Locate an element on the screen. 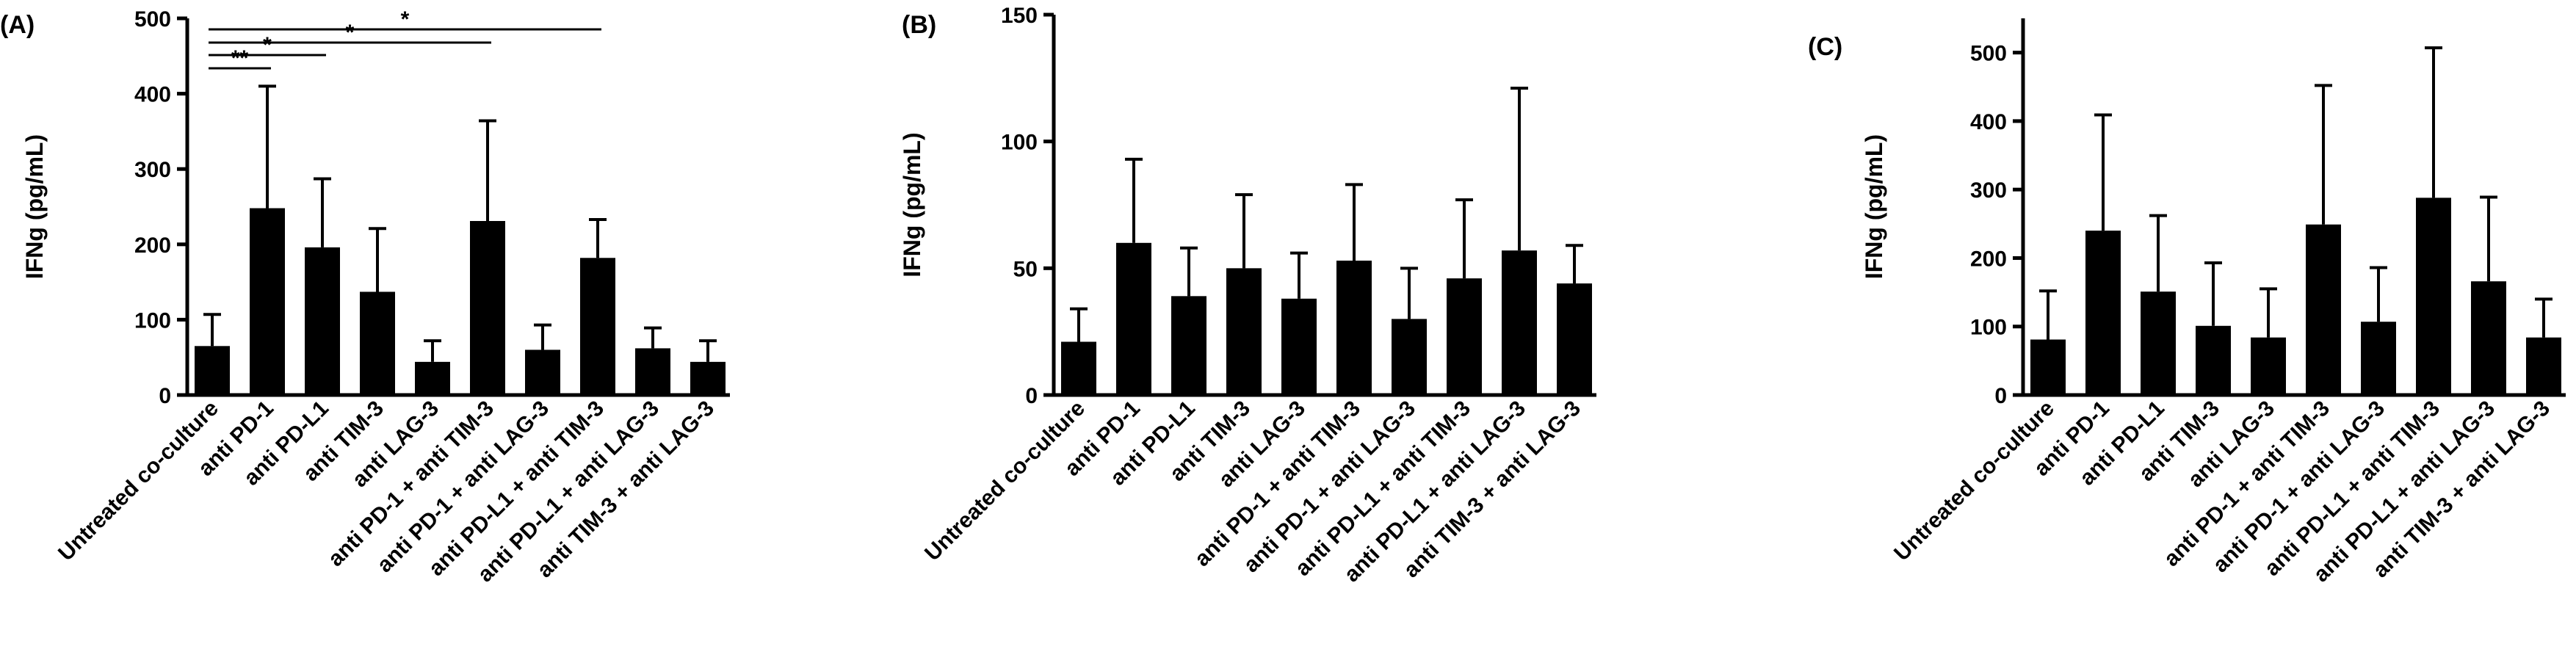 The height and width of the screenshot is (663, 2576). significance-marker: ** is located at coordinates (240, 58).